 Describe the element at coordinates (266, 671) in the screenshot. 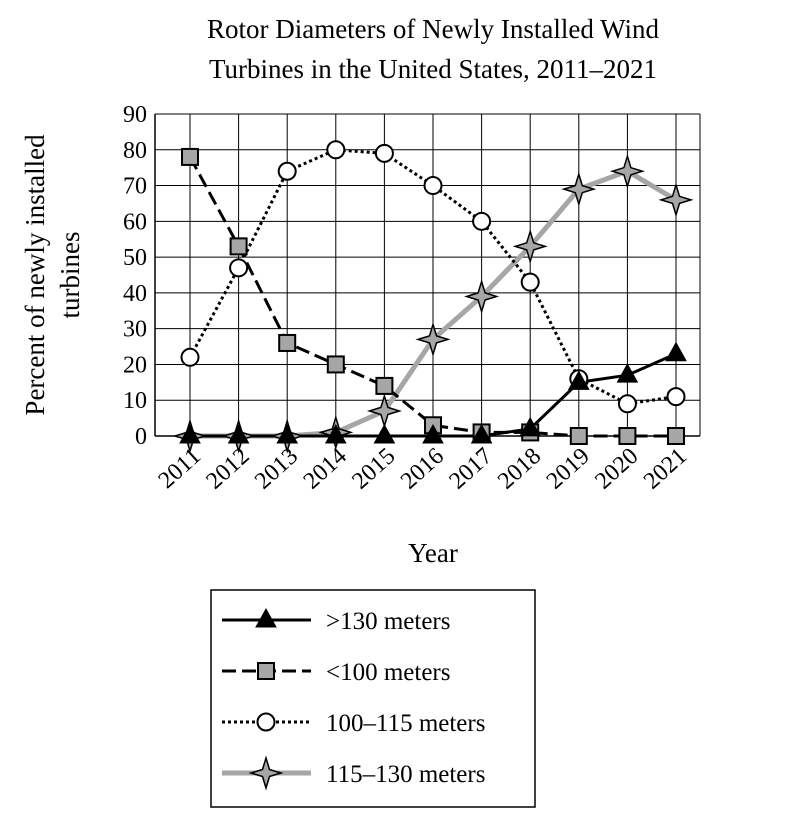

I see `legend-marker-square` at that location.